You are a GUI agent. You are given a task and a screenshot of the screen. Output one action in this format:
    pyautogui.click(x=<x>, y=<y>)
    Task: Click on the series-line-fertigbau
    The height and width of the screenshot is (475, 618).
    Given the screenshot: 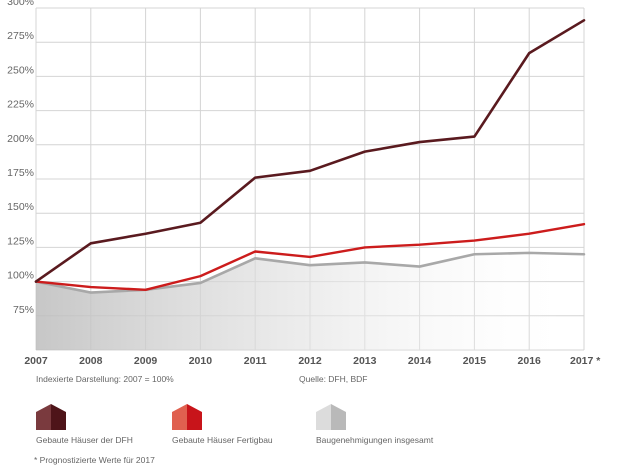 What is the action you would take?
    pyautogui.click(x=310, y=257)
    